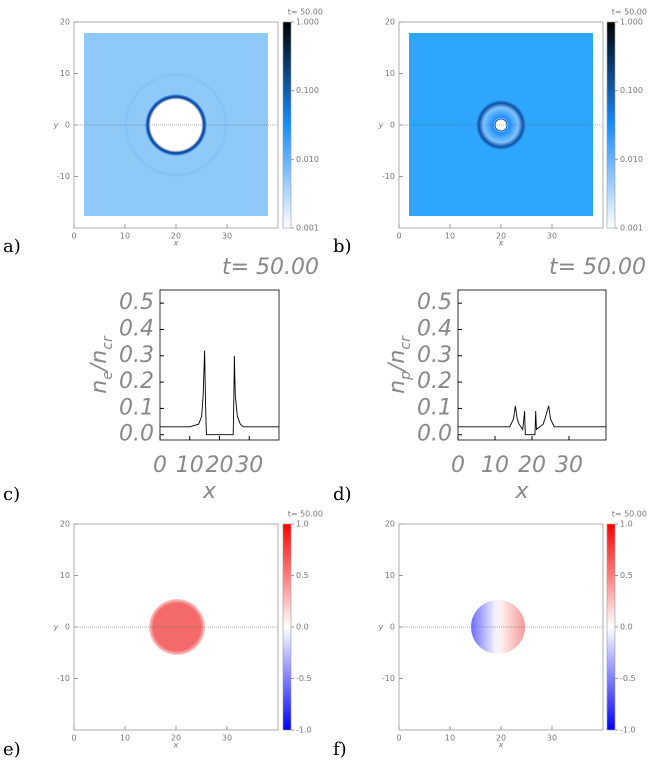  I want to click on y-axis-label-part: p, so click(406, 376).